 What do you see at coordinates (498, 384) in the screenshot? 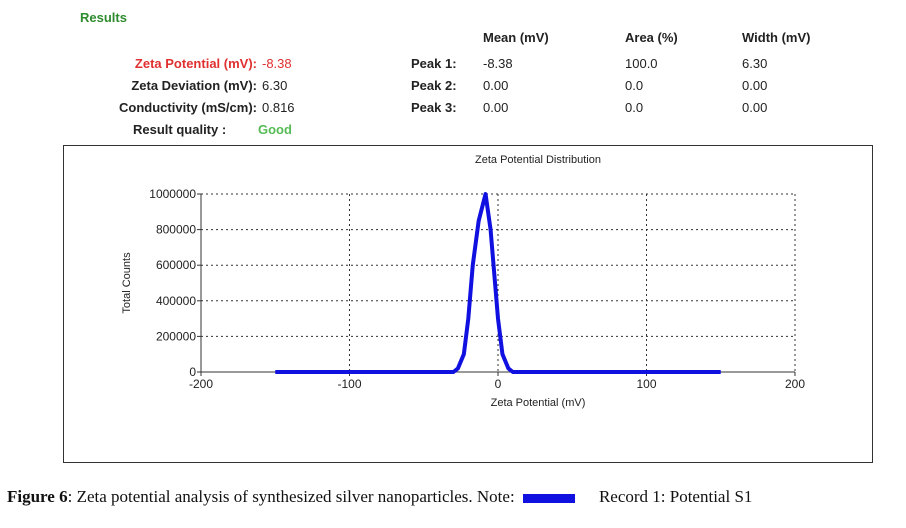
I see `x-tick-label: 0` at bounding box center [498, 384].